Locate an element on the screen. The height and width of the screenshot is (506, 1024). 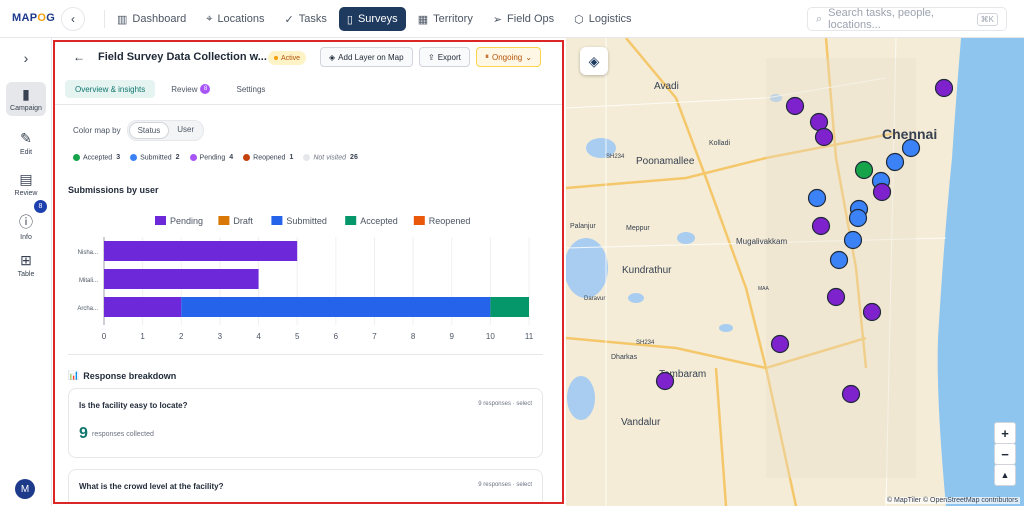
map-label: Chennai is located at coordinates (909, 134).